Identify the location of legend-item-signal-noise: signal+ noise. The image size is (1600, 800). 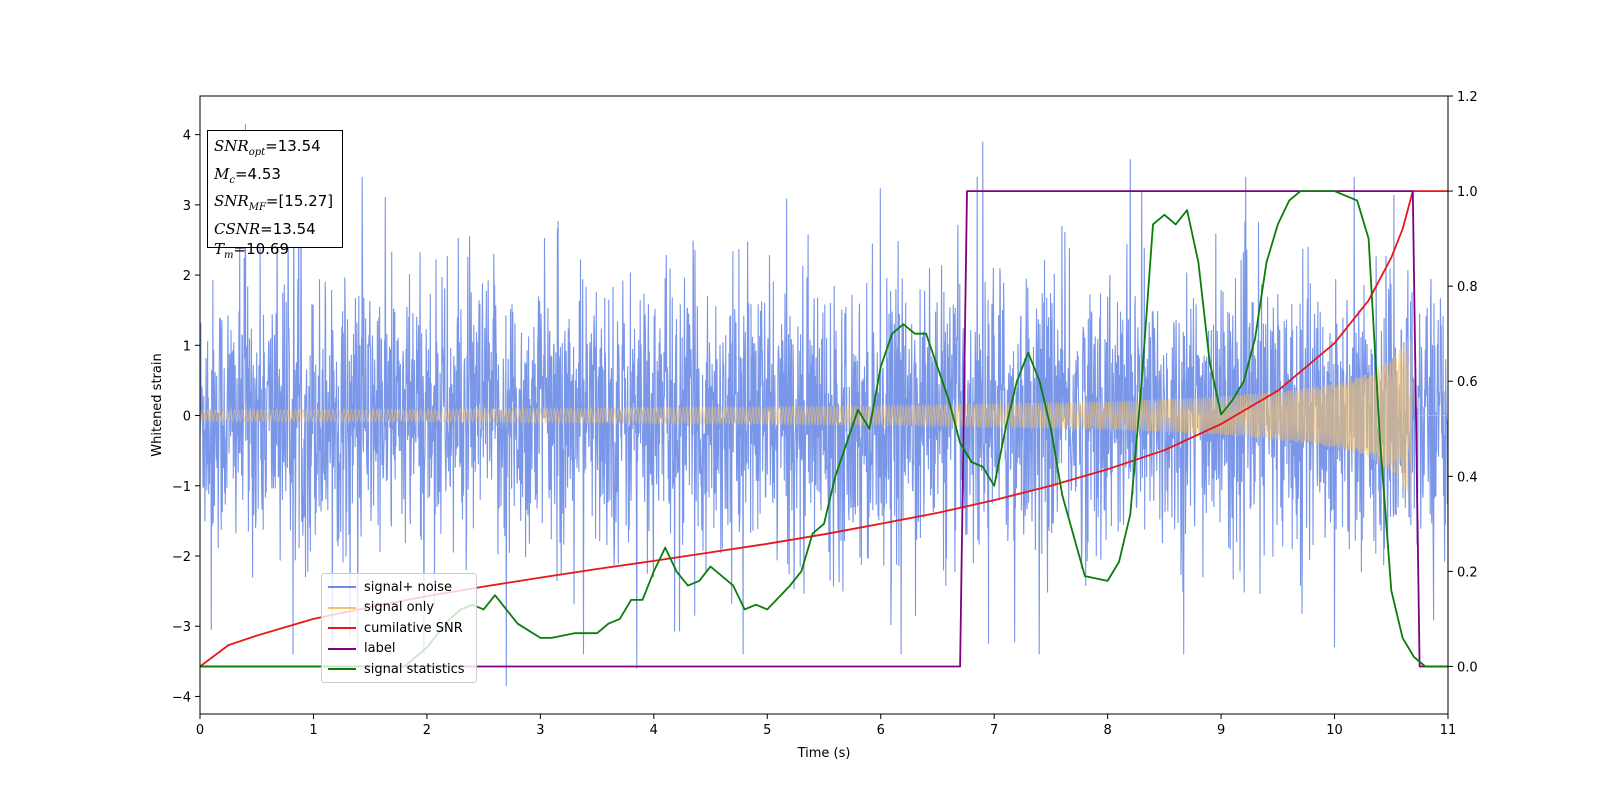
(399, 587).